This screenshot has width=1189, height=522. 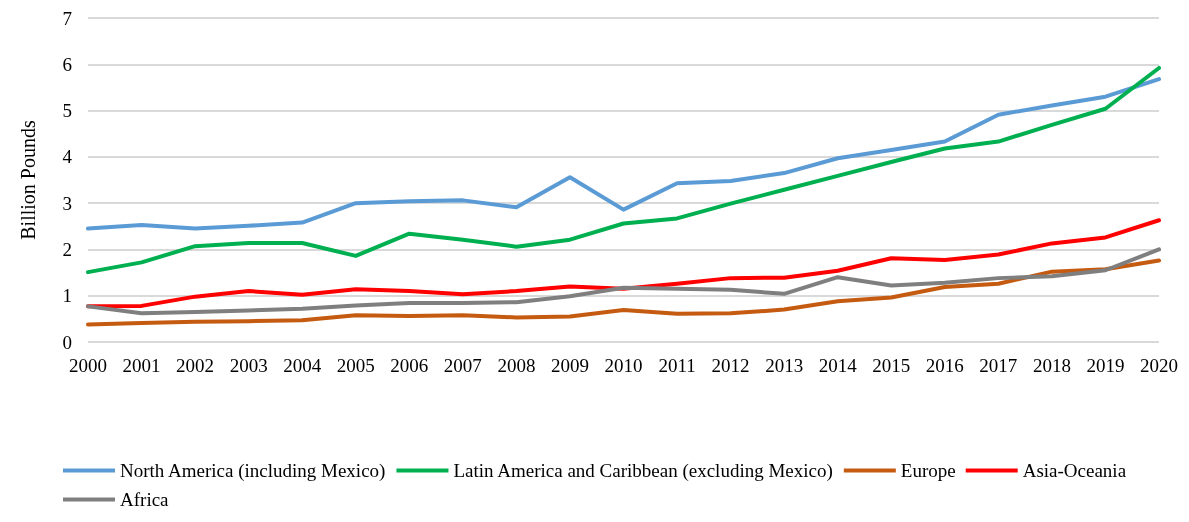 I want to click on y-axis-title: Billion Pounds, so click(x=28, y=180).